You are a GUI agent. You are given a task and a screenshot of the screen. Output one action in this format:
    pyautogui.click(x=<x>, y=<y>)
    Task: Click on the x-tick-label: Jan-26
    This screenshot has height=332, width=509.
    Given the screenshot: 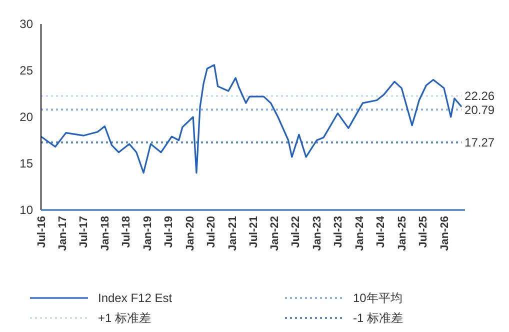 What is the action you would take?
    pyautogui.click(x=444, y=233)
    